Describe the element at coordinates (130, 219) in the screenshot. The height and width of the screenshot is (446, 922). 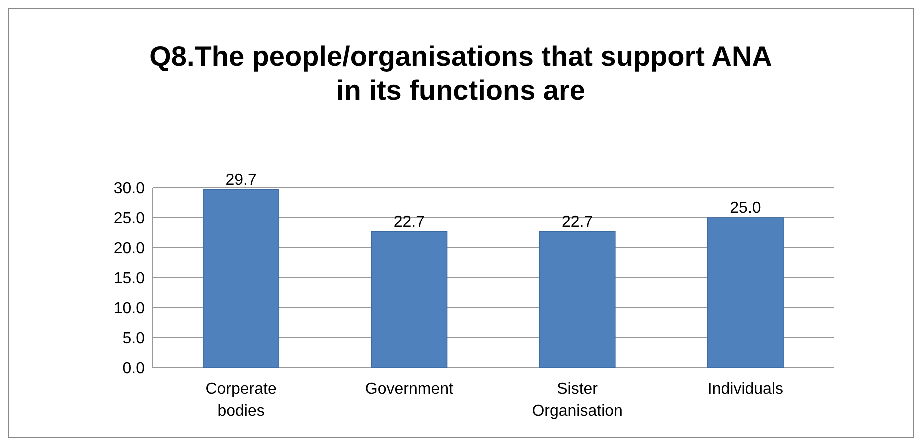
I see `y-tick-label: 25.0` at that location.